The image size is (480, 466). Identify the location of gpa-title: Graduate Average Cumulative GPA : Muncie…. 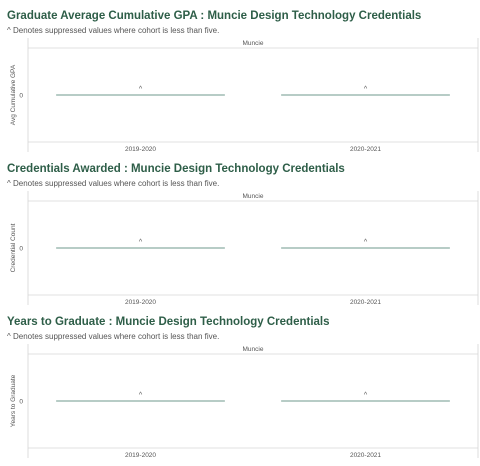
(214, 16).